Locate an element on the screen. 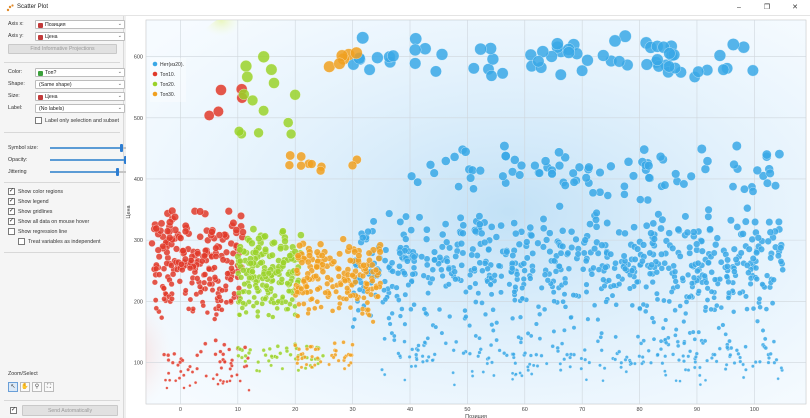  legend: Нет(из20). Топ10. Топ20. Топ30. is located at coordinates (168, 80).